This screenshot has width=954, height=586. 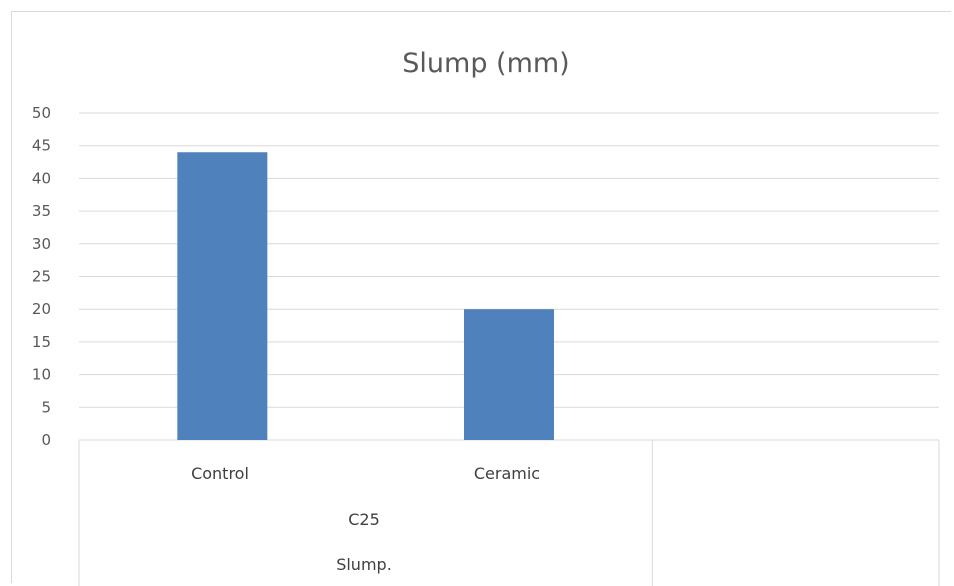 I want to click on y-tick-label: 0, so click(x=46, y=440).